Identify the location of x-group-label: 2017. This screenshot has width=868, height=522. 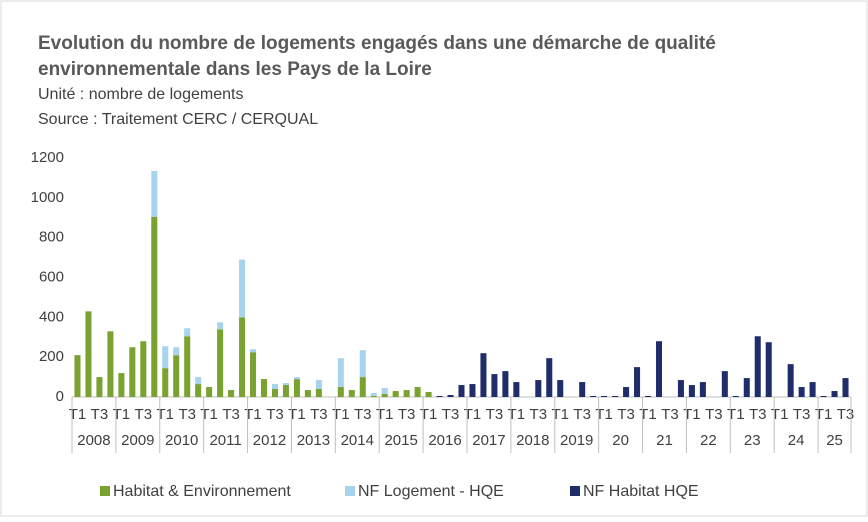
(488, 440).